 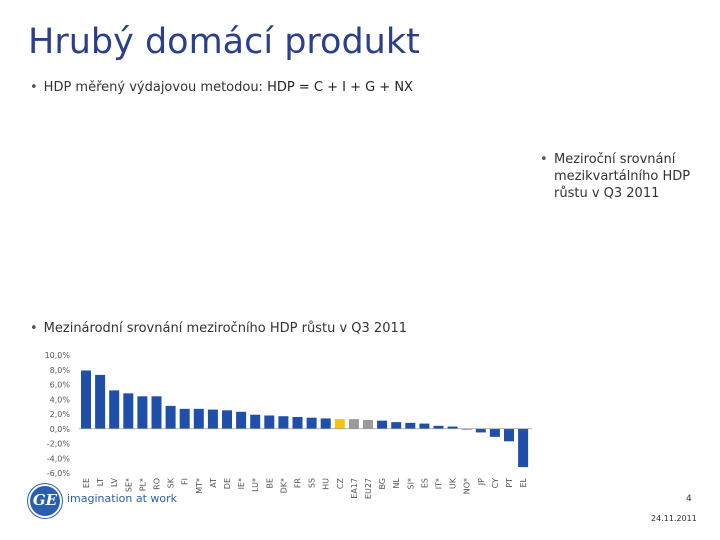 I want to click on y-tick-label: -6,0%, so click(x=59, y=473).